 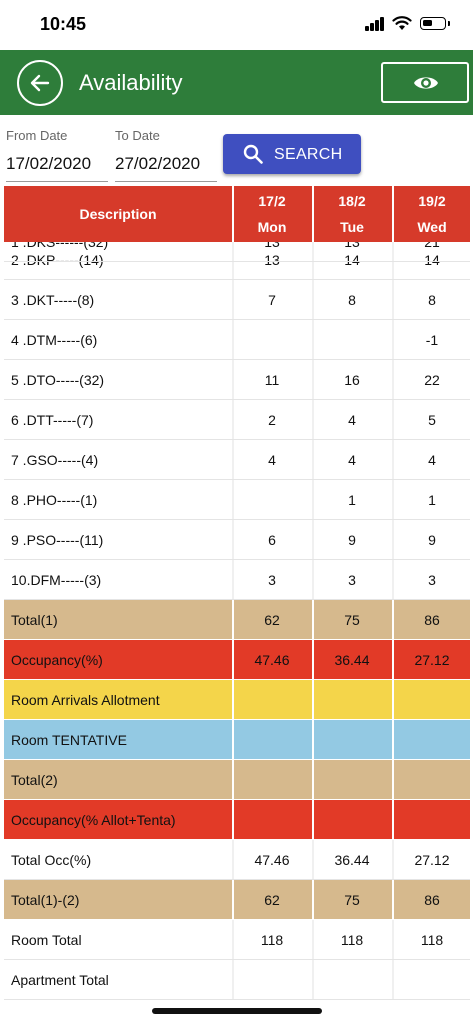 I want to click on day-header: 18/2 Tue, so click(x=351, y=214).